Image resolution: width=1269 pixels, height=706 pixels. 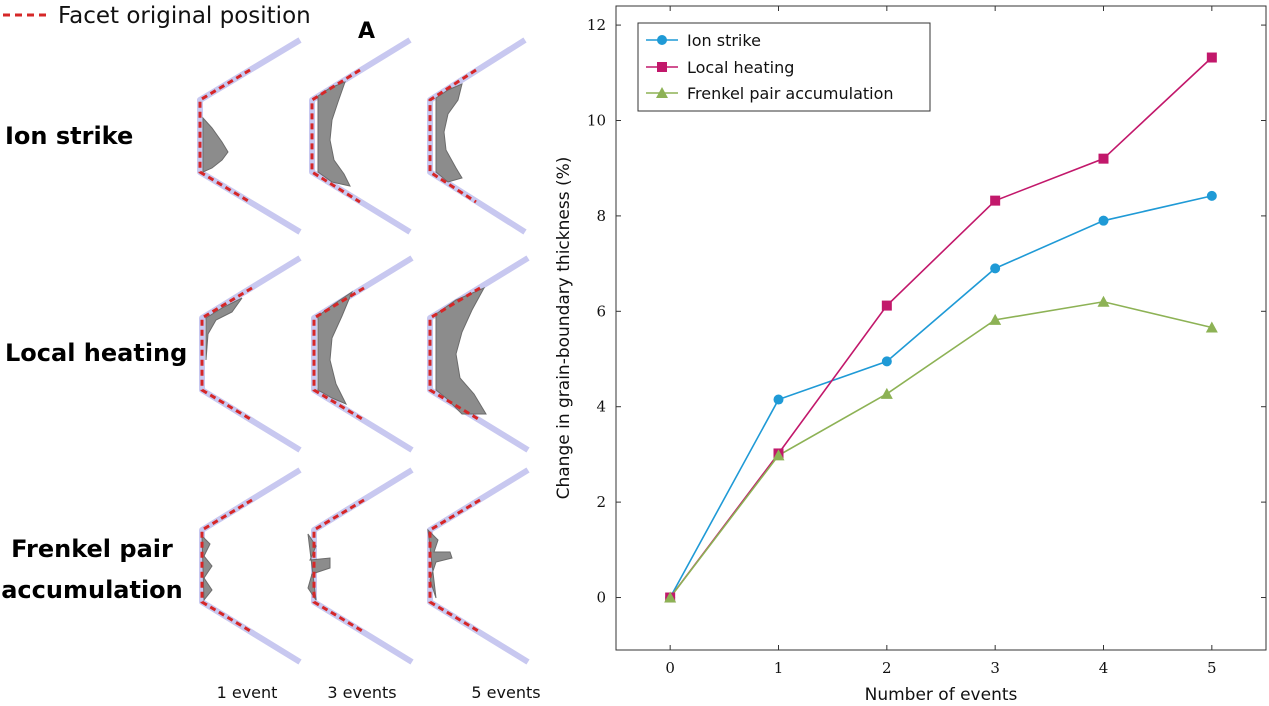 I want to click on facet-frenkel-3-events, so click(x=360, y=566).